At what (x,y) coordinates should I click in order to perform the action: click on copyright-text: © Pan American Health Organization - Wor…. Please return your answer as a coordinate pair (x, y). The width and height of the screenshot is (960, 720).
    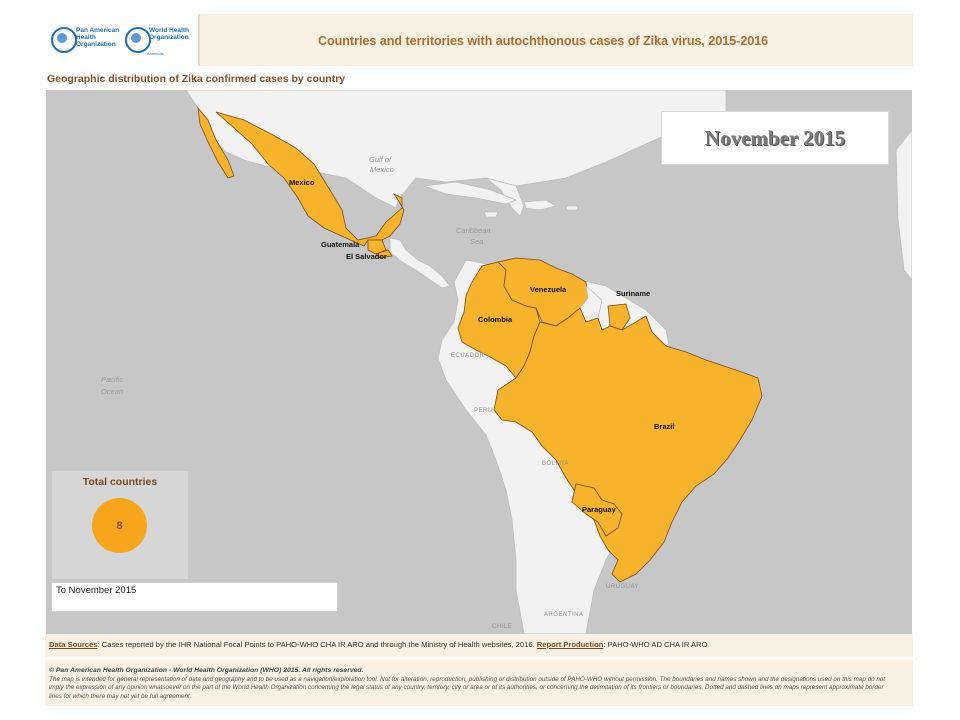
    Looking at the image, I should click on (206, 670).